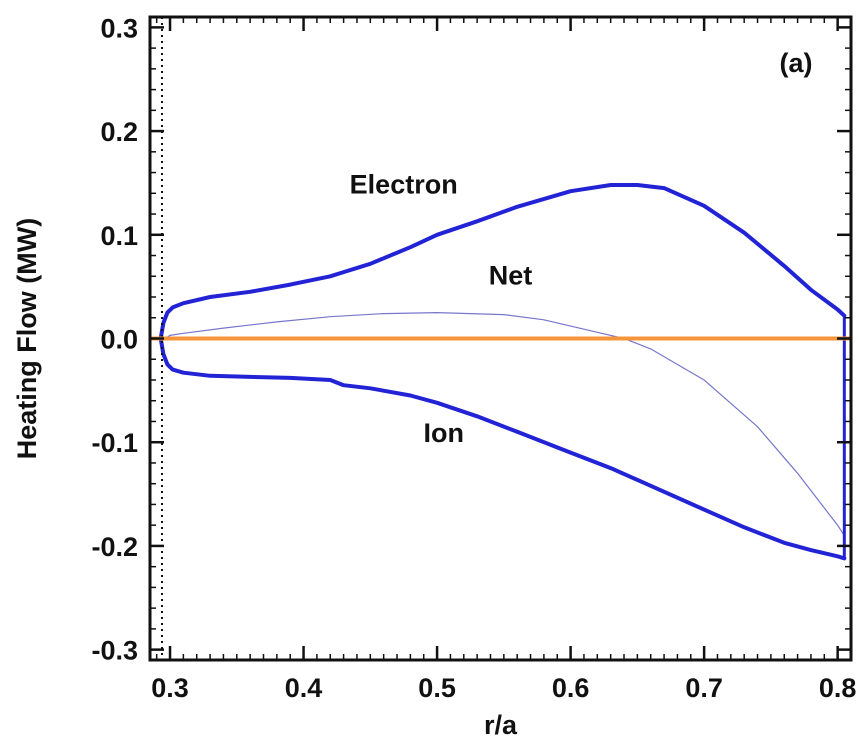 The image size is (859, 741). What do you see at coordinates (838, 688) in the screenshot?
I see `x-tick-label: 0.8` at bounding box center [838, 688].